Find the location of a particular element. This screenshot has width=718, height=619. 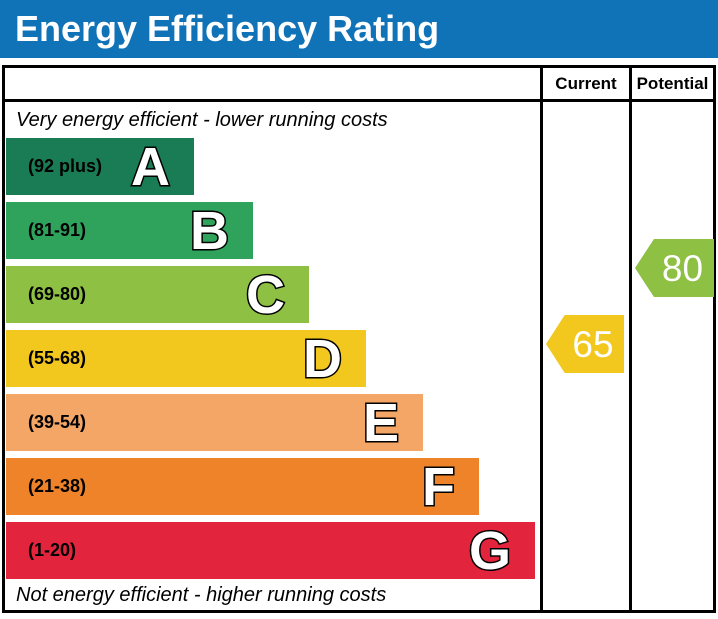

band-letter: G is located at coordinates (489, 550).